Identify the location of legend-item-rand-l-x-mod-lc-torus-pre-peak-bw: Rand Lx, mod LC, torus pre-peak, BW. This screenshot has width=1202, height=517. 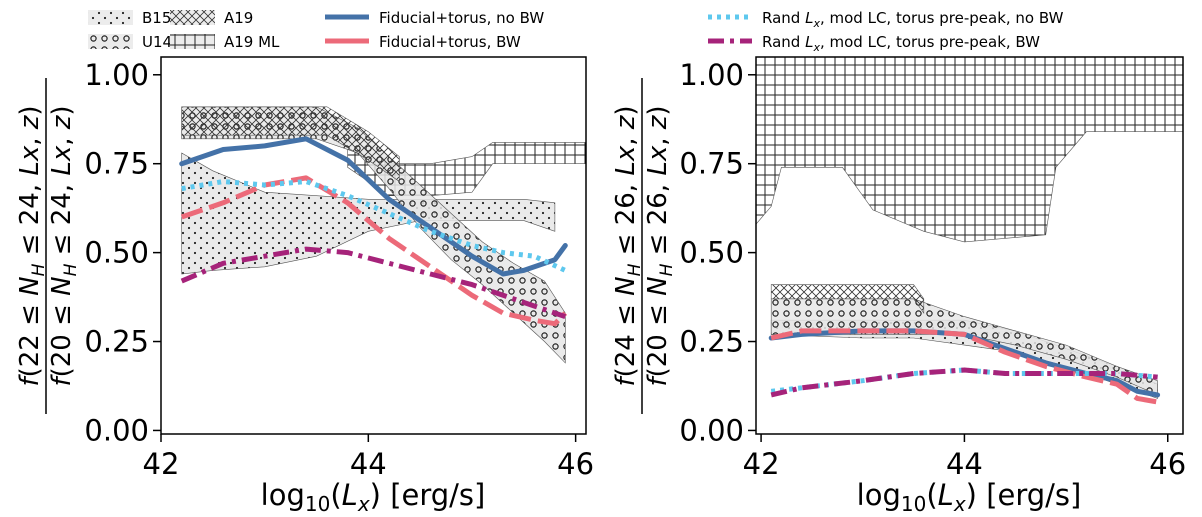
(874, 43).